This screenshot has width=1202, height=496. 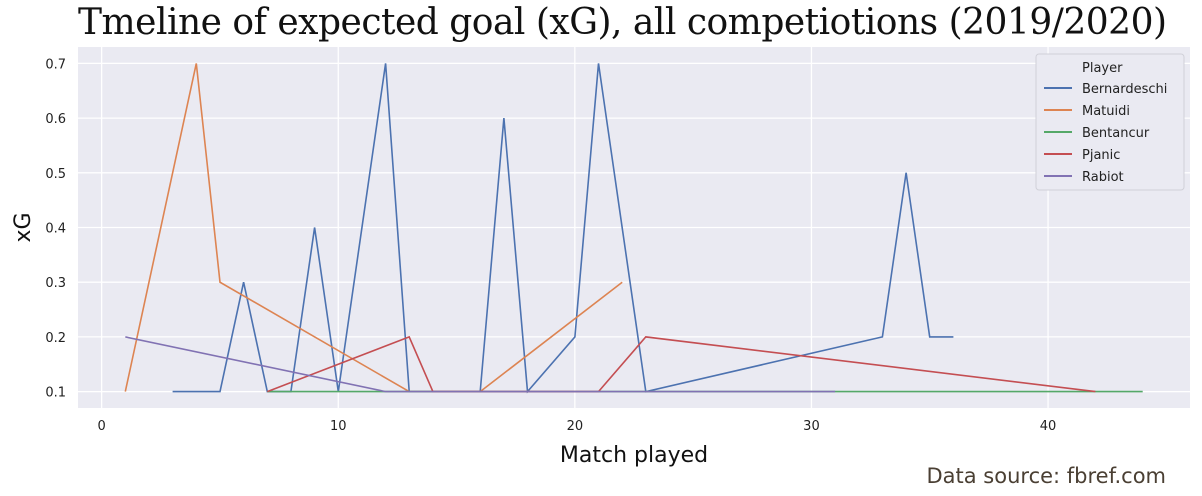 I want to click on x-tick-label: 30, so click(x=811, y=426).